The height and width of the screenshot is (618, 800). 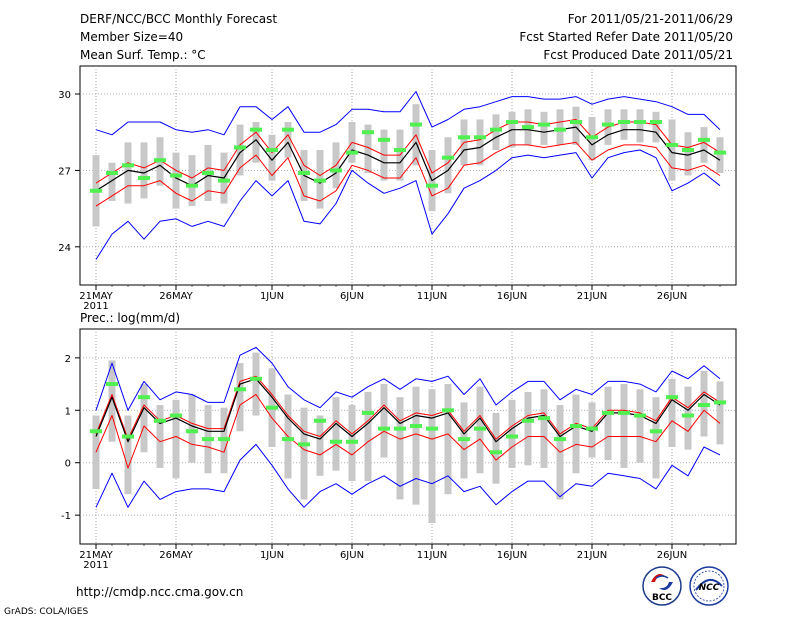 I want to click on y-tick-label: 2, so click(x=68, y=359).